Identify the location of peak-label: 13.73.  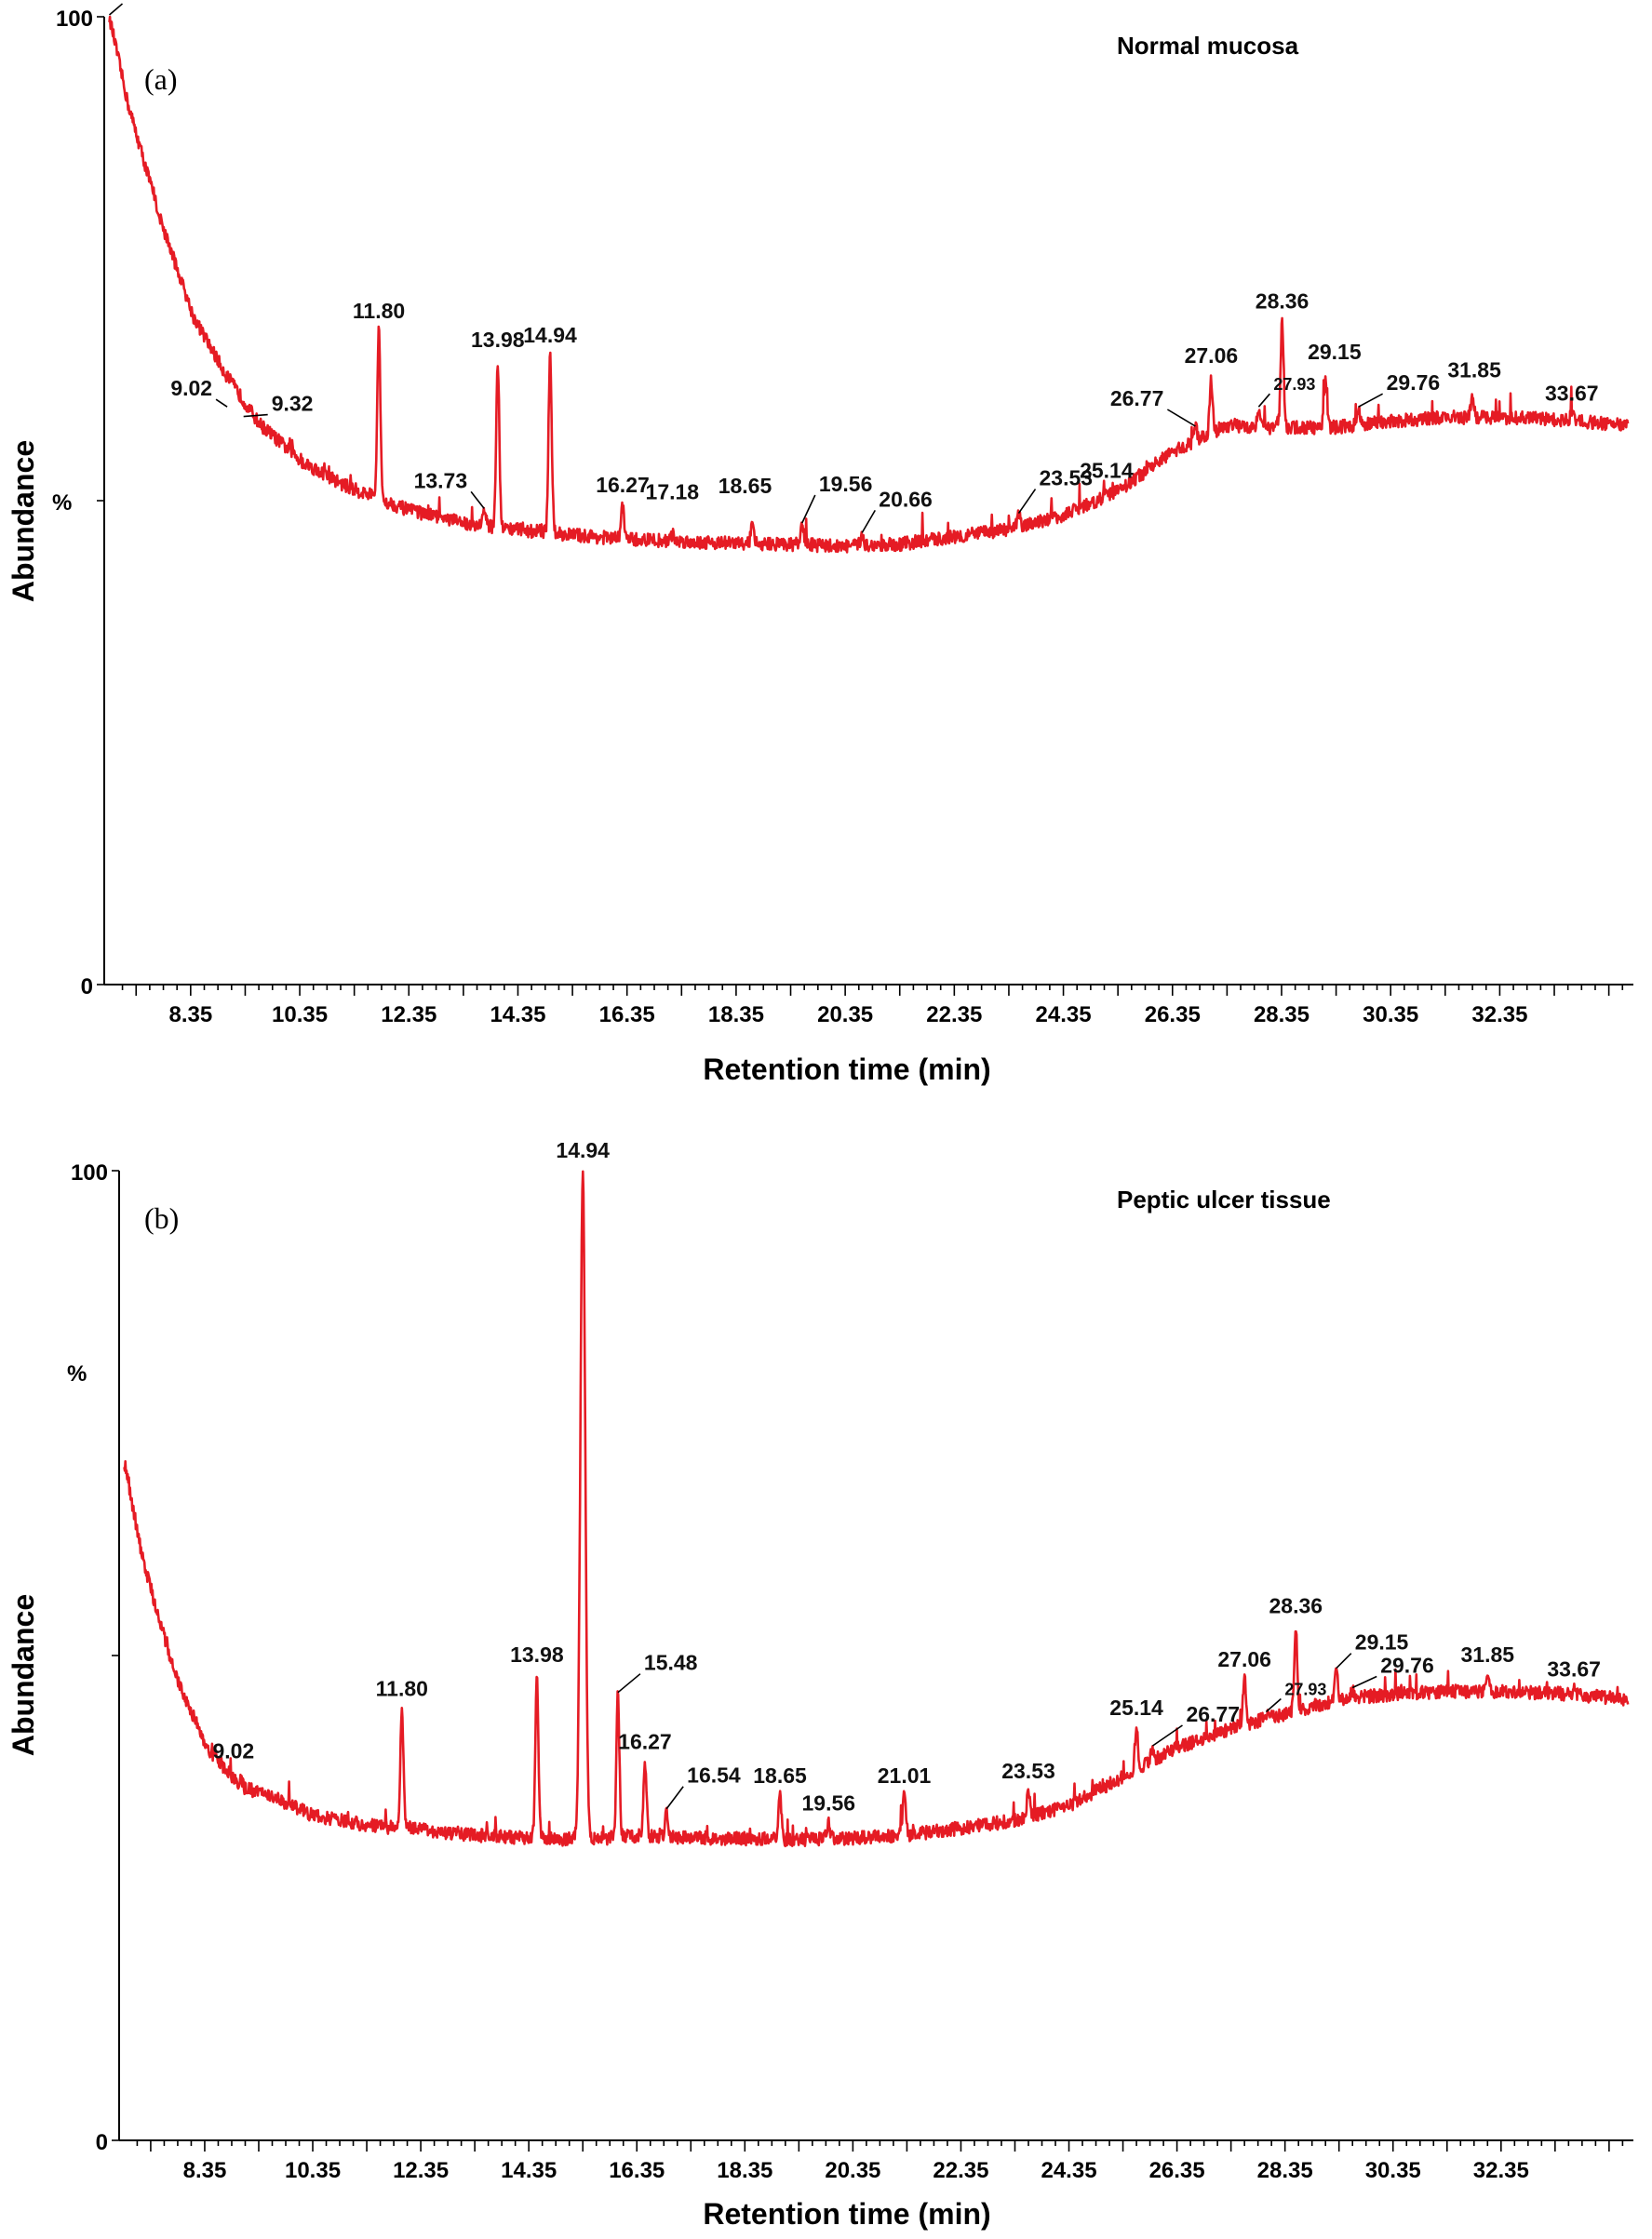
(441, 480).